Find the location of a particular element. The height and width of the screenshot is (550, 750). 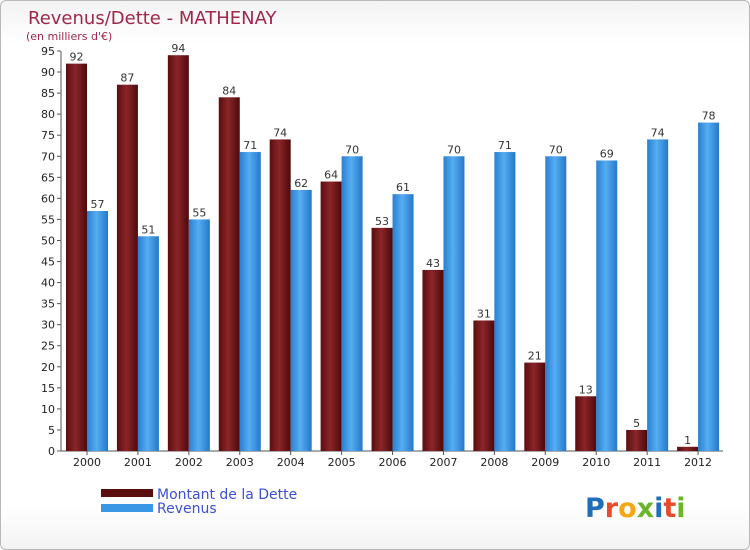

data-label-debt: 5 is located at coordinates (636, 423).